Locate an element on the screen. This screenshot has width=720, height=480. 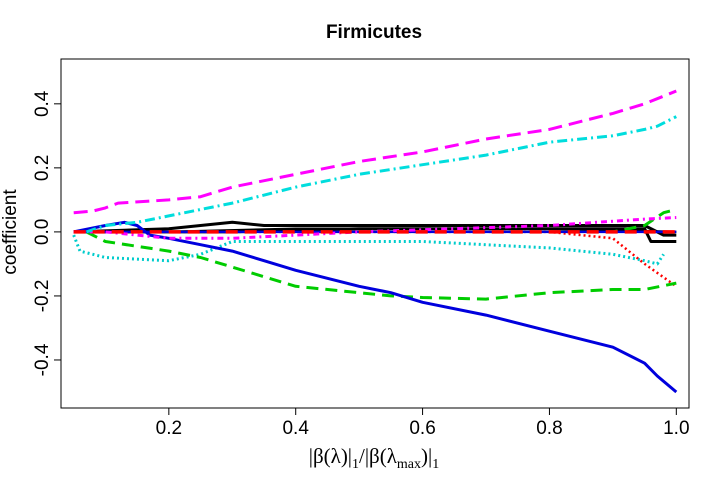
x-label-sub-max: max is located at coordinates (409, 464).